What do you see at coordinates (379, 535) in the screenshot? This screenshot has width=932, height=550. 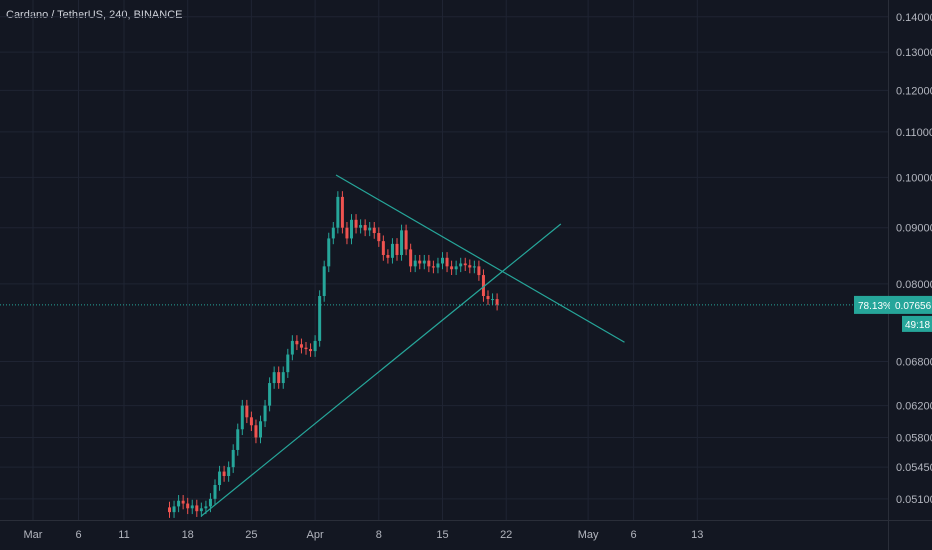 I see `time-tick-label: 8` at bounding box center [379, 535].